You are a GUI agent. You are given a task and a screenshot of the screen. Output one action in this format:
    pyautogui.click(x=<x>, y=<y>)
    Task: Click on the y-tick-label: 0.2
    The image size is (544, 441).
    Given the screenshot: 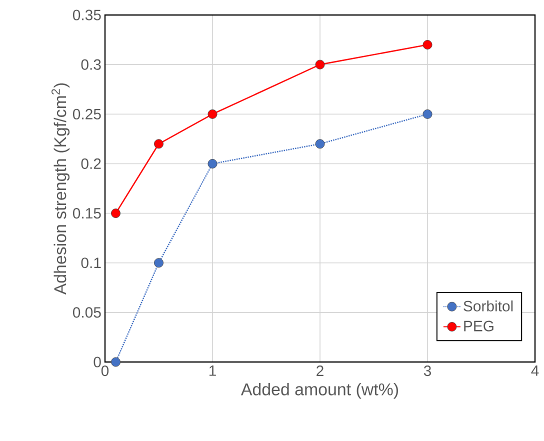 What is the action you would take?
    pyautogui.click(x=91, y=163)
    